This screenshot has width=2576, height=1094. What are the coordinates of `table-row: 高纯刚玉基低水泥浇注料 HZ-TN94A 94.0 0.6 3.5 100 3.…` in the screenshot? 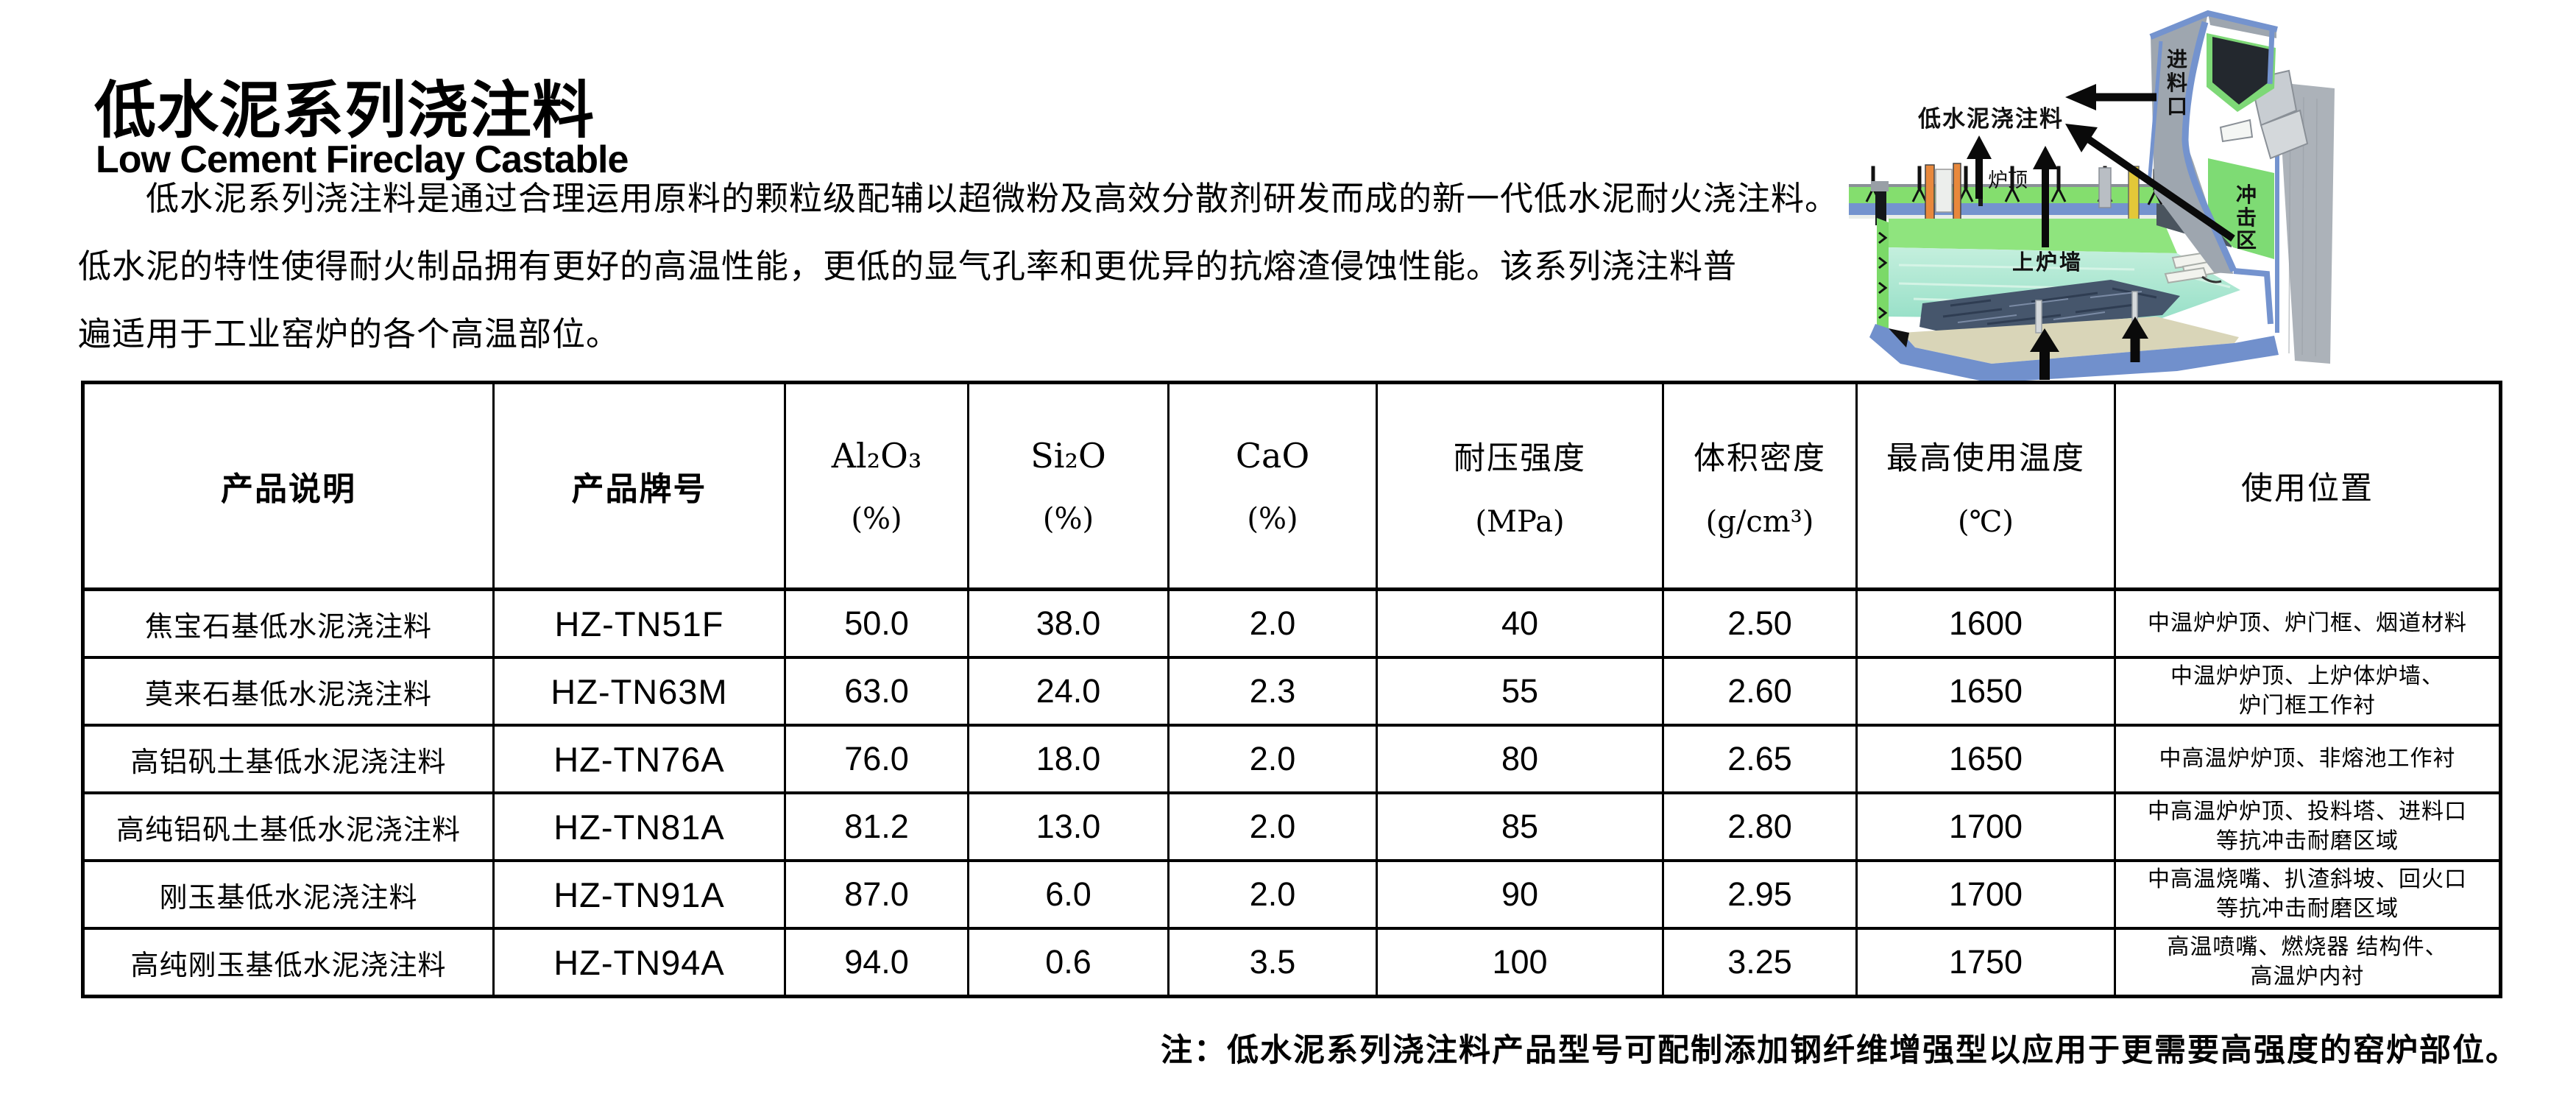 It's located at (1292, 963).